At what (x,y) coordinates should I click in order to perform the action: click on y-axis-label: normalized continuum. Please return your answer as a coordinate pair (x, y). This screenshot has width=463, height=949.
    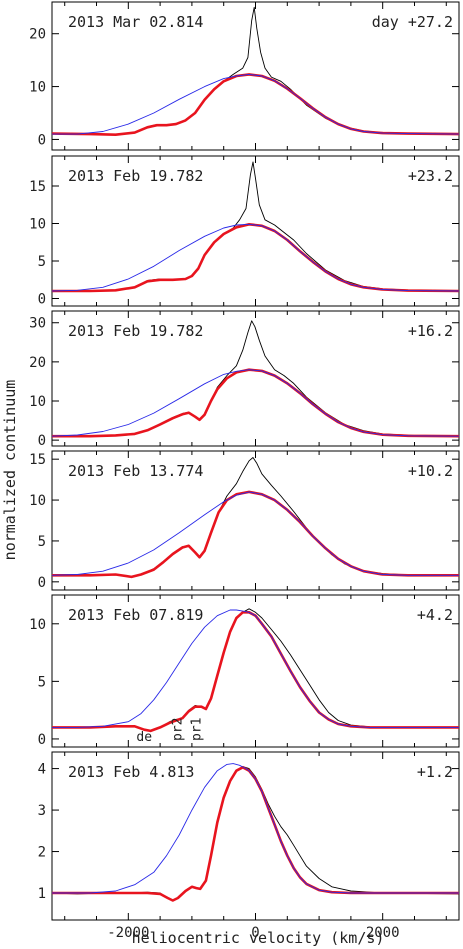
    Looking at the image, I should click on (10, 470).